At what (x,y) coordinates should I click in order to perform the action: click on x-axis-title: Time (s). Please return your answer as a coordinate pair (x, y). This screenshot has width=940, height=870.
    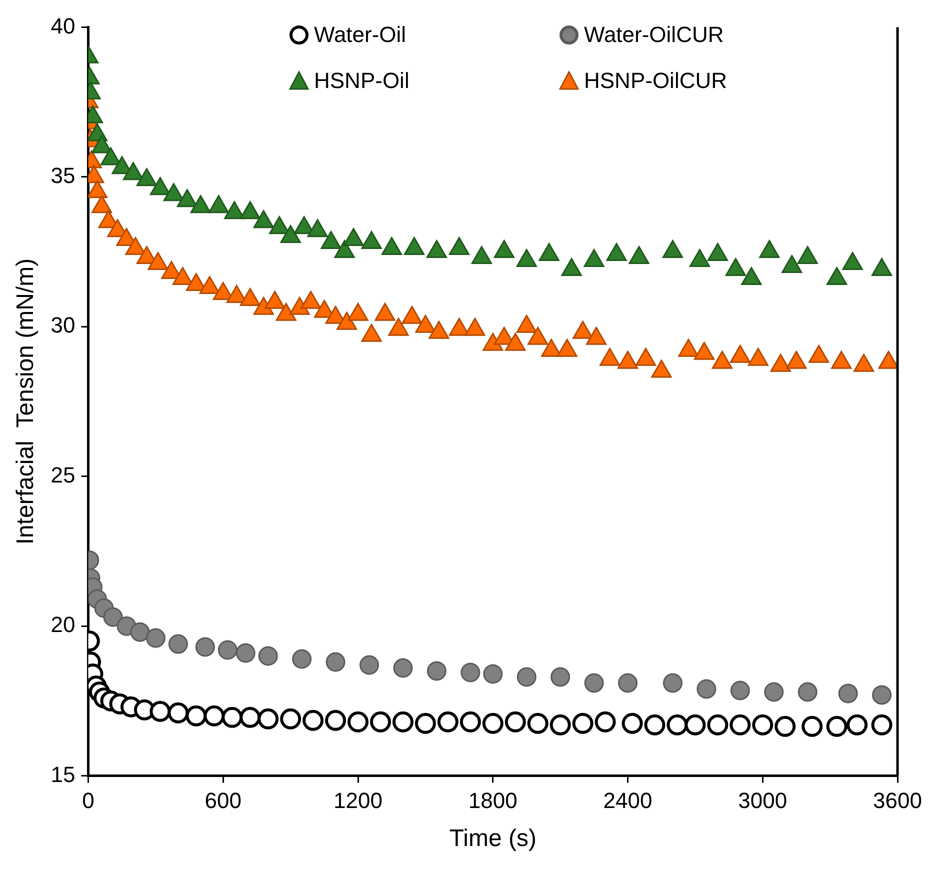
    Looking at the image, I should click on (492, 838).